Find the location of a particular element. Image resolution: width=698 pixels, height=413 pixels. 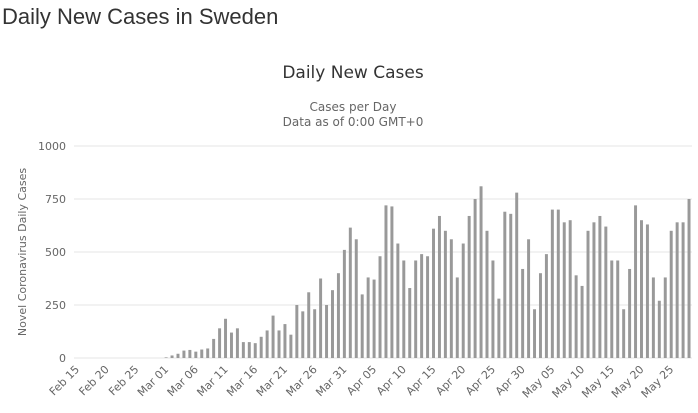

chart-note: Data as of 0:00 GMT+0 is located at coordinates (353, 122).